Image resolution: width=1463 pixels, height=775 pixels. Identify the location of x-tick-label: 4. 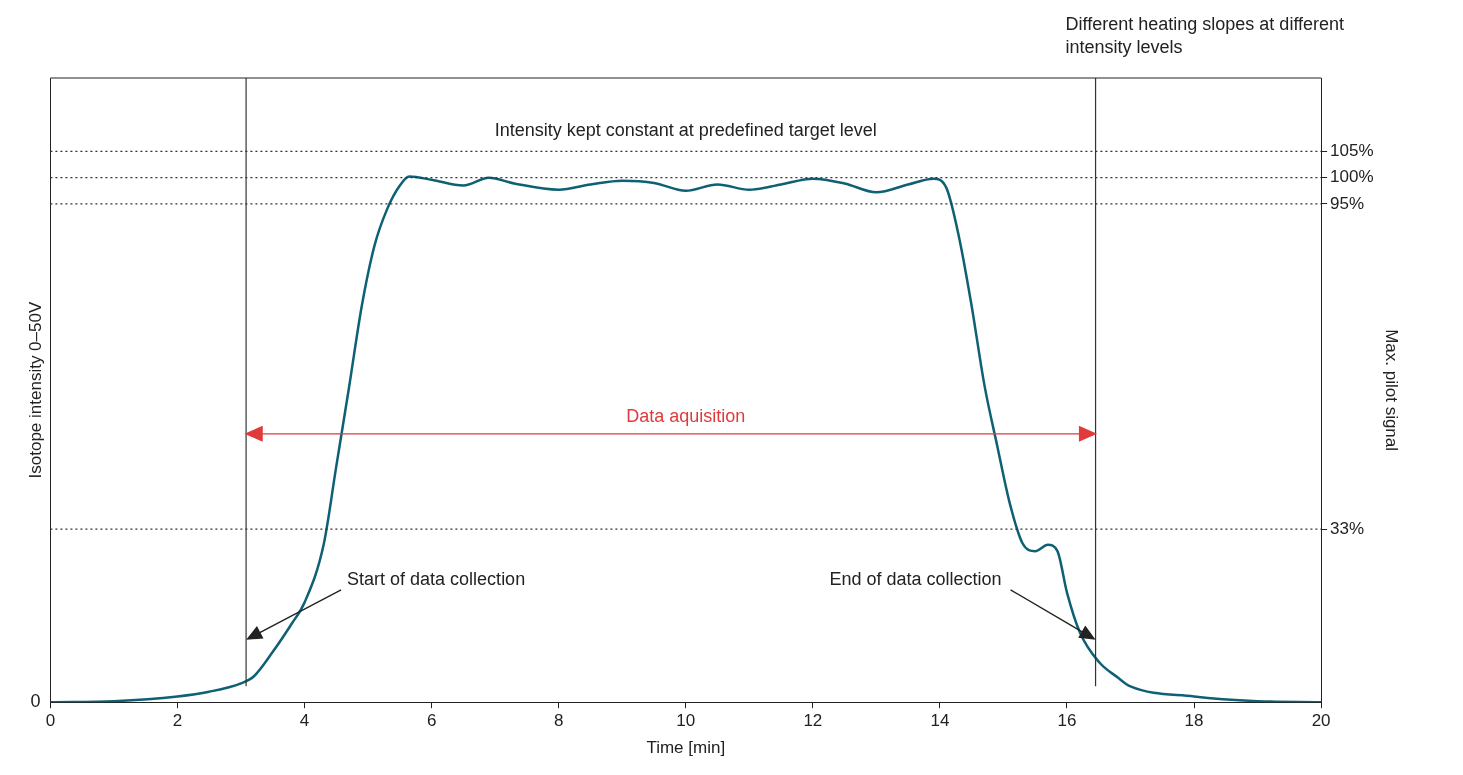
(304, 721).